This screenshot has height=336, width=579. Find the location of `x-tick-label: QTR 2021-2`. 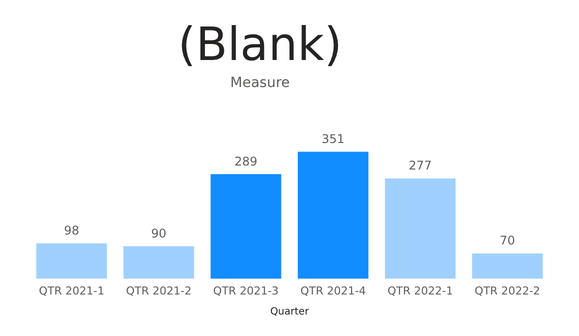

x-tick-label: QTR 2021-2 is located at coordinates (159, 291).